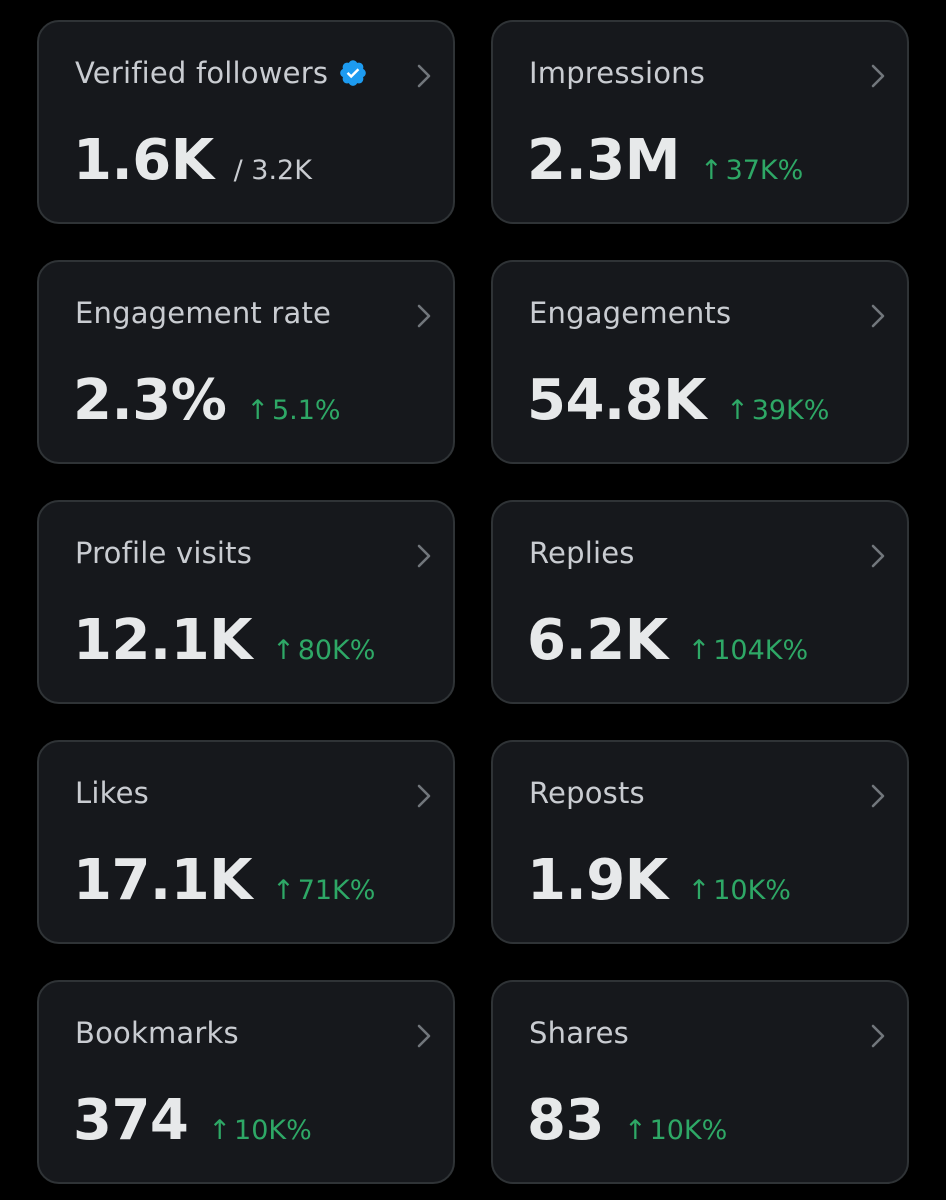 The image size is (946, 1200). I want to click on card-replies: Replies 6.2K ↑ 104K%, so click(700, 602).